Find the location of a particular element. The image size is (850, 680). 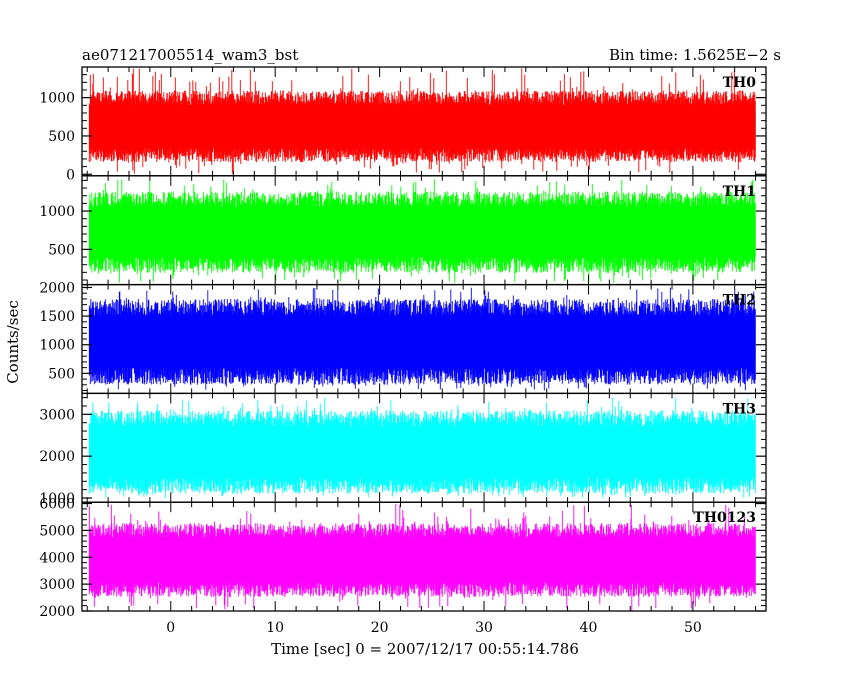

panel-label-th3: TH3 is located at coordinates (739, 409).